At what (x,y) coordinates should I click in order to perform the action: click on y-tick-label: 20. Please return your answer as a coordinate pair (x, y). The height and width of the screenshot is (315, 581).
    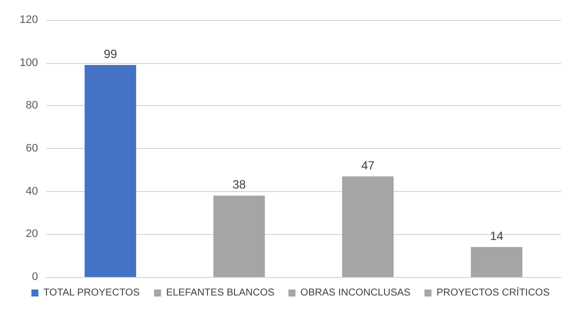
    Looking at the image, I should click on (32, 234).